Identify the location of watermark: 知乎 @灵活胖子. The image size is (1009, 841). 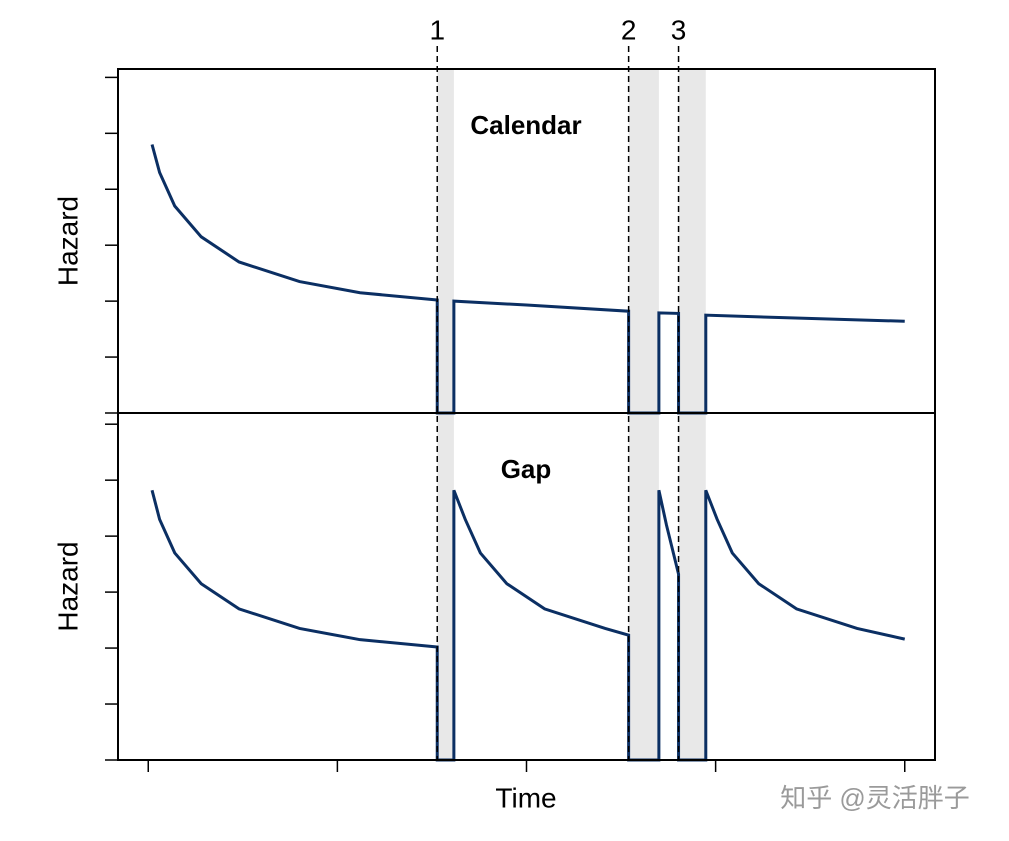
(875, 798).